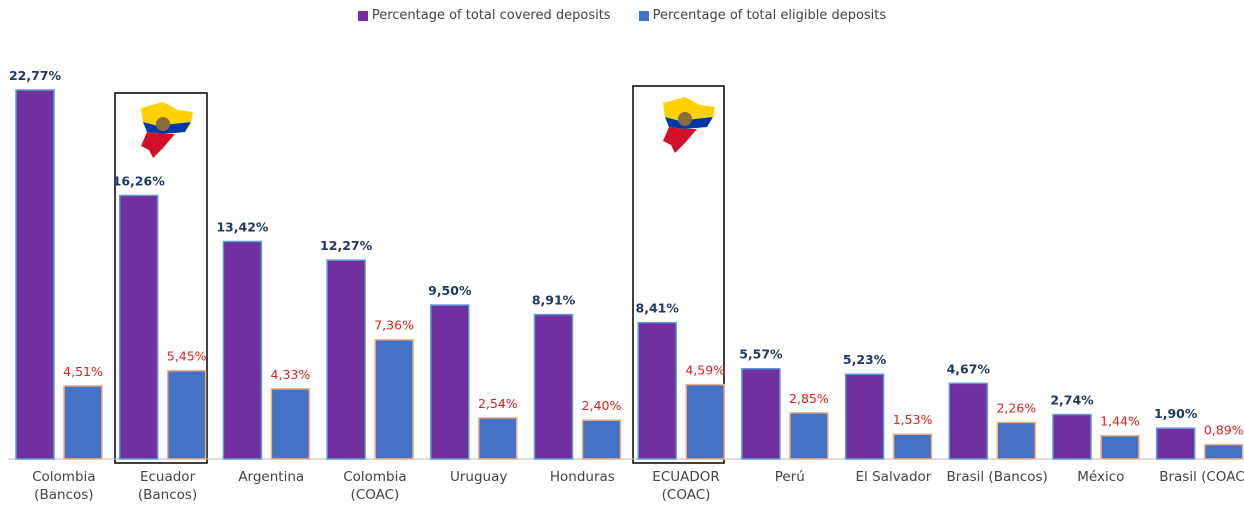 The image size is (1244, 510). I want to click on x-tick-label: Colombia (Bancos), so click(64, 486).